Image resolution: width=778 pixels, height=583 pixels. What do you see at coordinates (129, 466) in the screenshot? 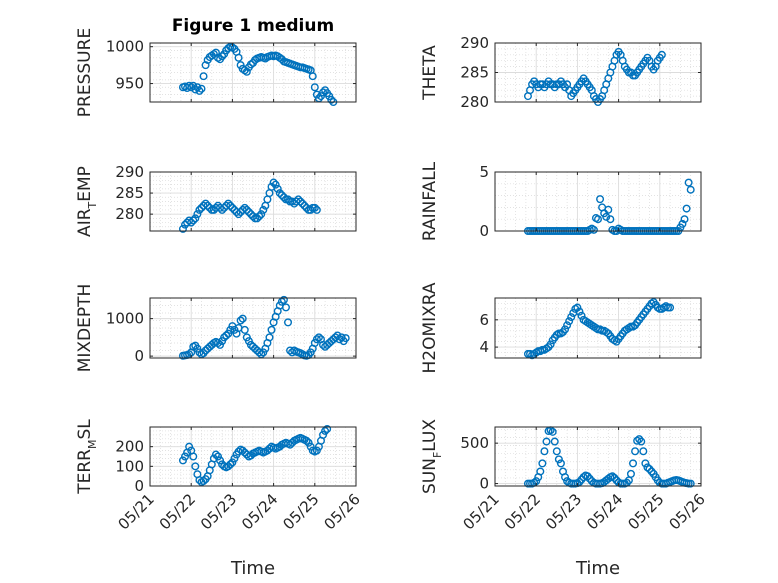
I see `y-tick-label: 100` at bounding box center [129, 466].